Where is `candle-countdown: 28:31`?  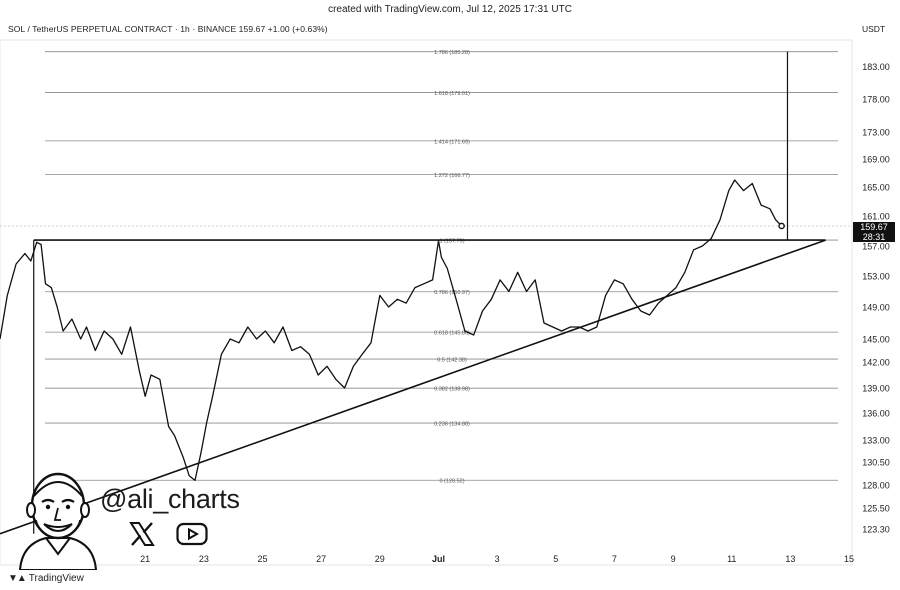
candle-countdown: 28:31 is located at coordinates (874, 237).